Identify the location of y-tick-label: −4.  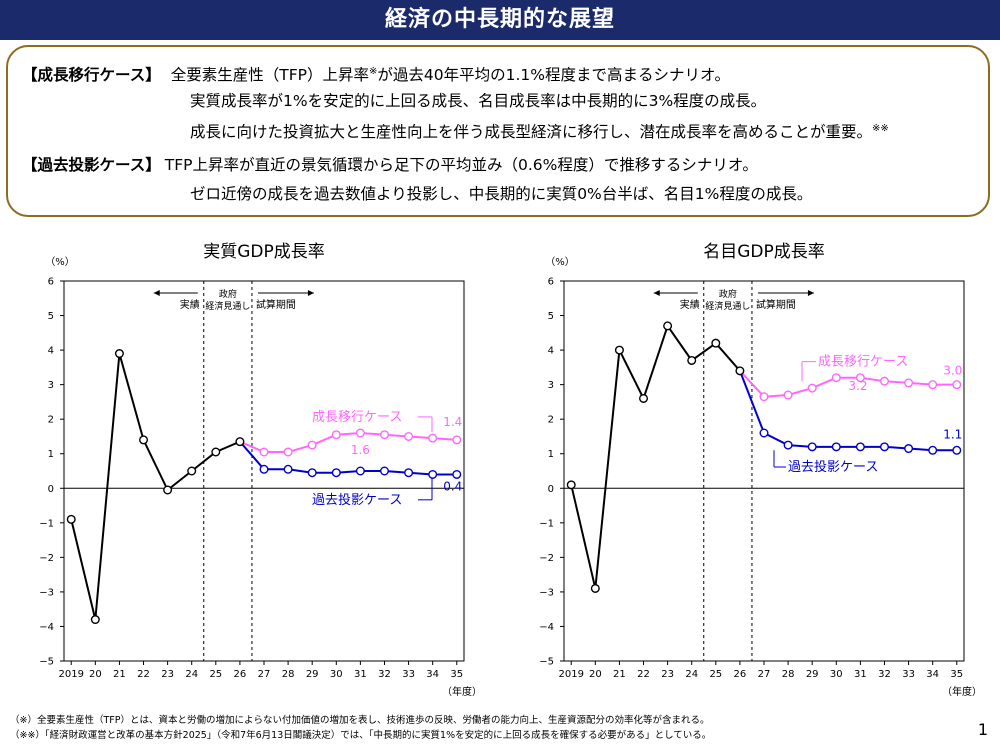
(546, 627).